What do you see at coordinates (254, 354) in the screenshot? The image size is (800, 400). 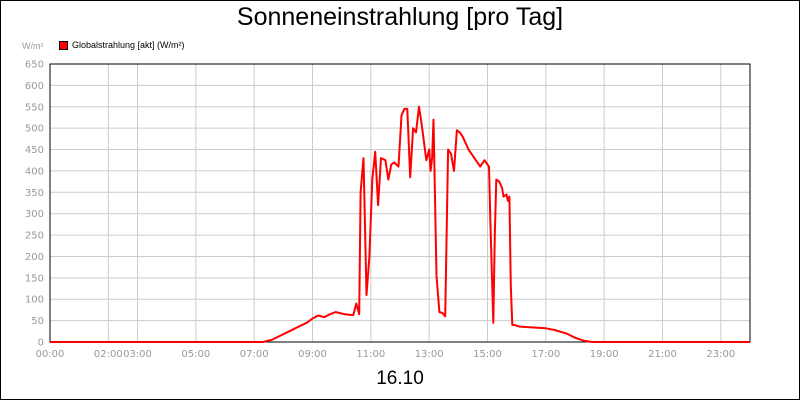 I see `x-tick-label: 07:00` at bounding box center [254, 354].